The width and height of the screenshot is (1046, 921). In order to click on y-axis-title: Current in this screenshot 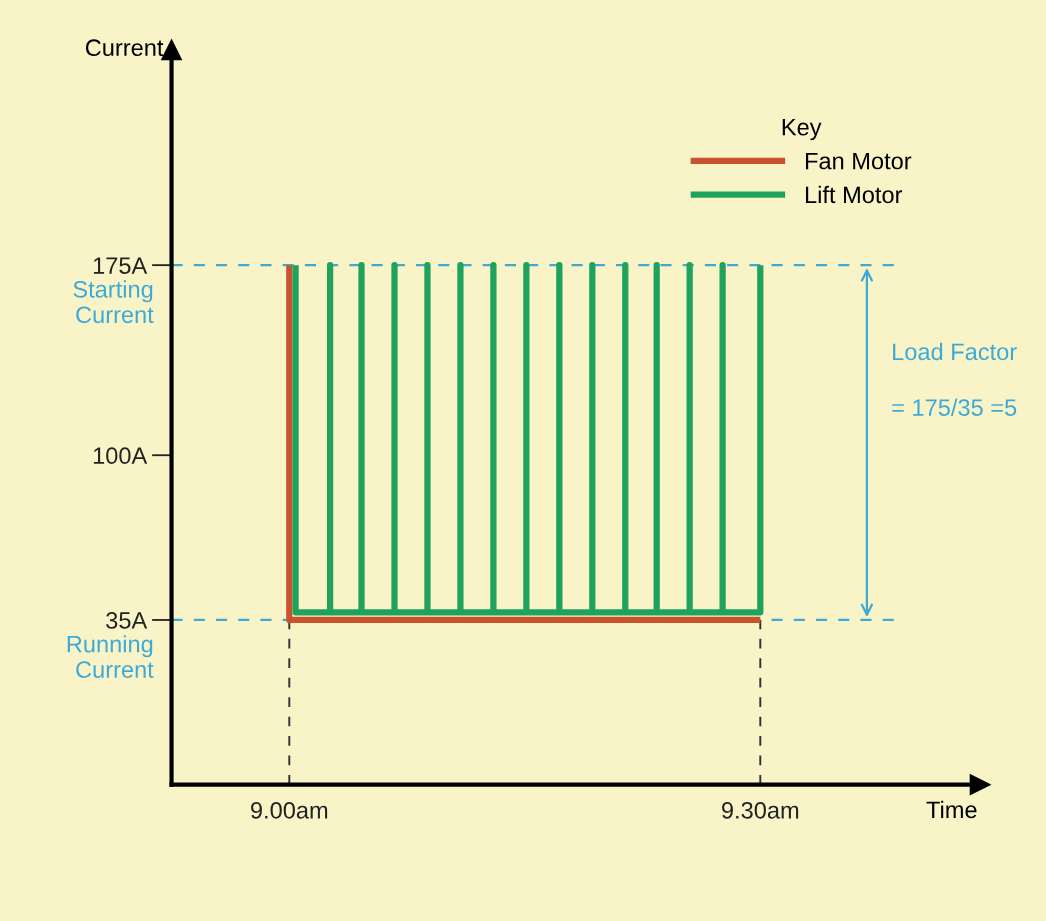, I will do `click(124, 48)`.